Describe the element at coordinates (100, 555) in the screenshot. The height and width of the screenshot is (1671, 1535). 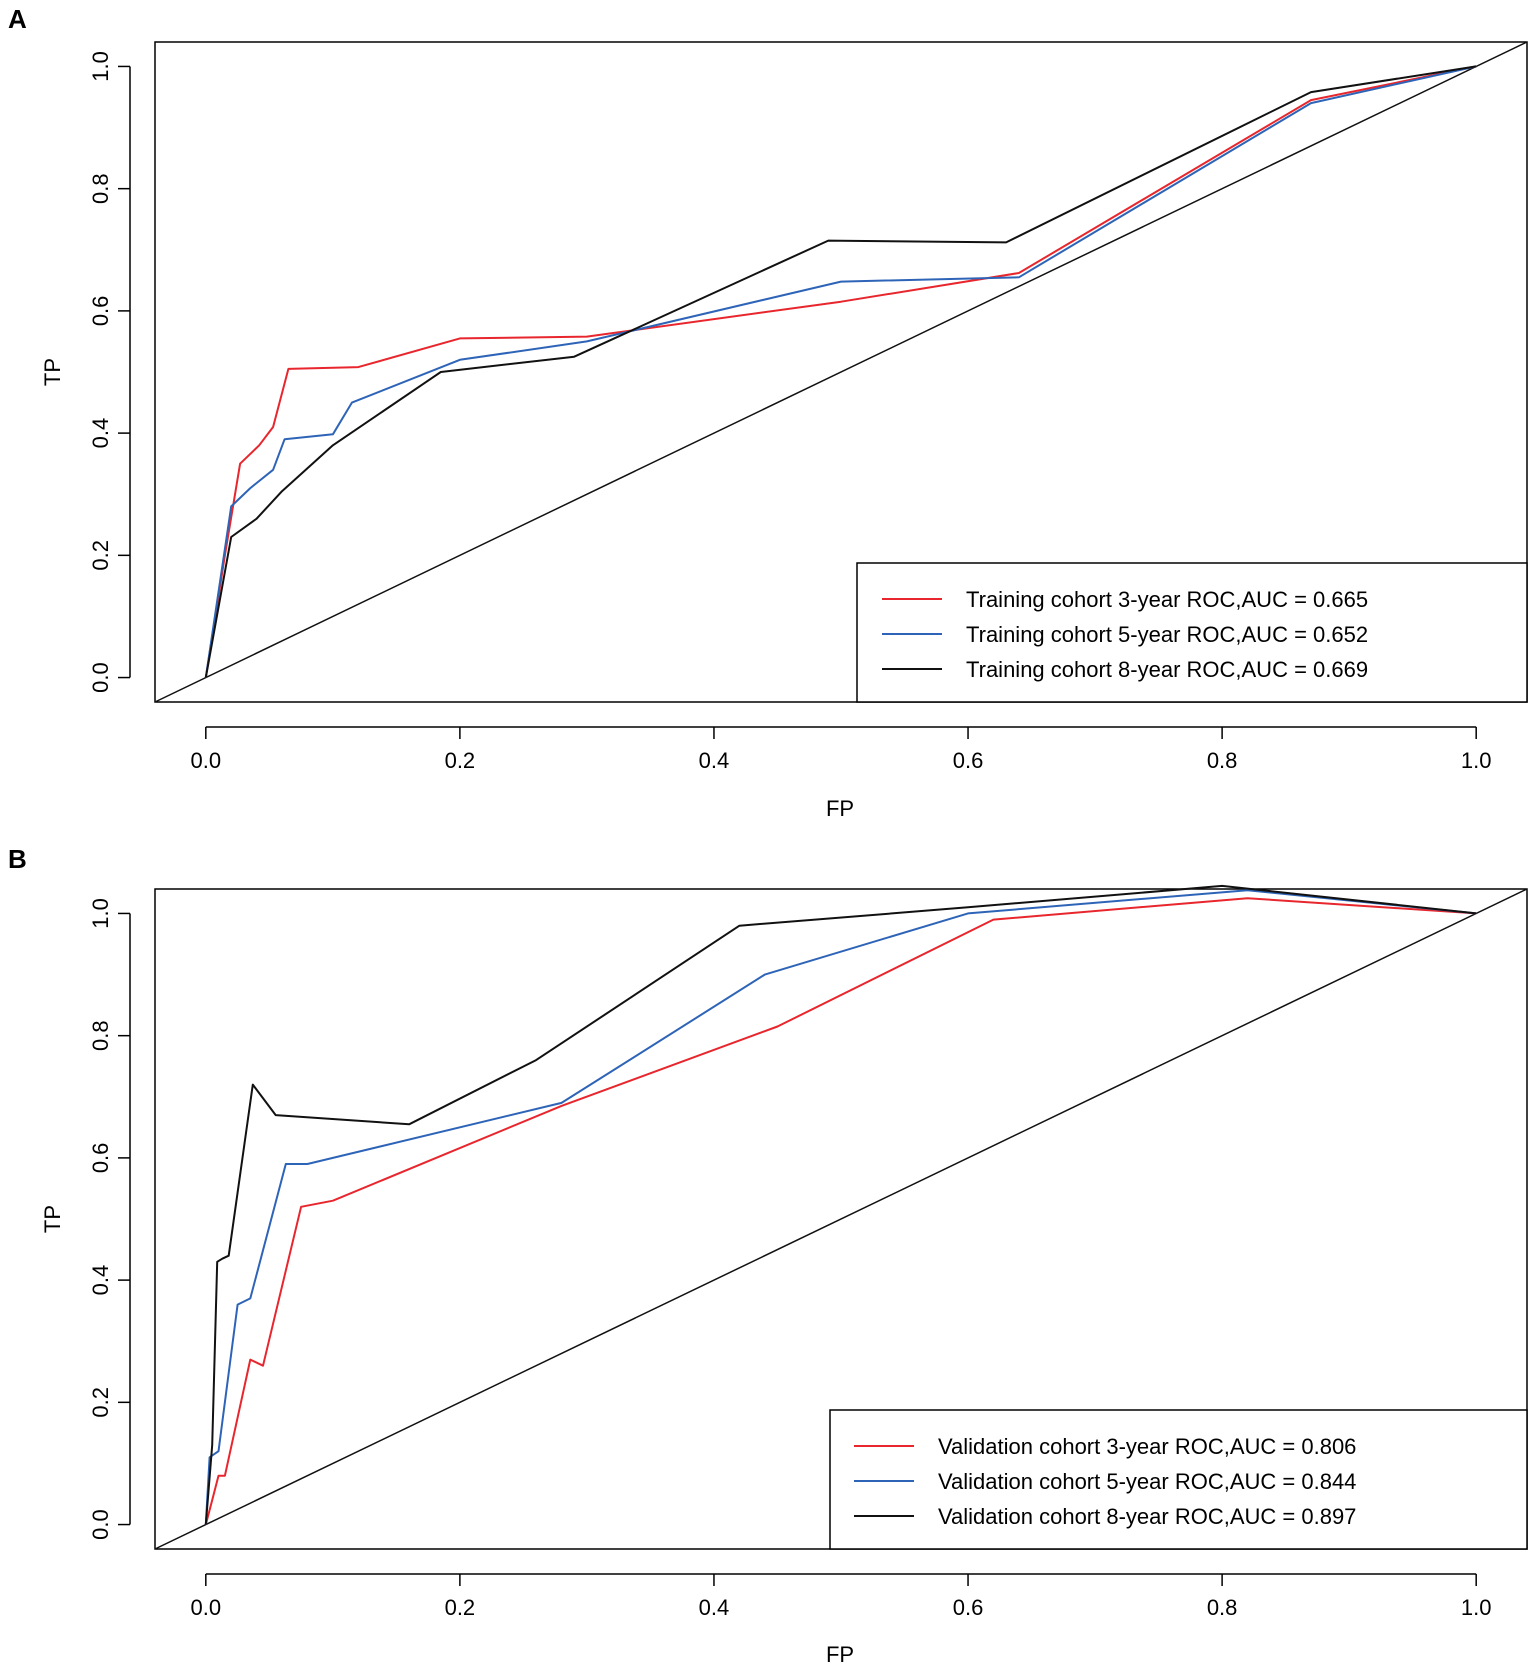
I see `y-tick-label-a-1: 0.2` at that location.